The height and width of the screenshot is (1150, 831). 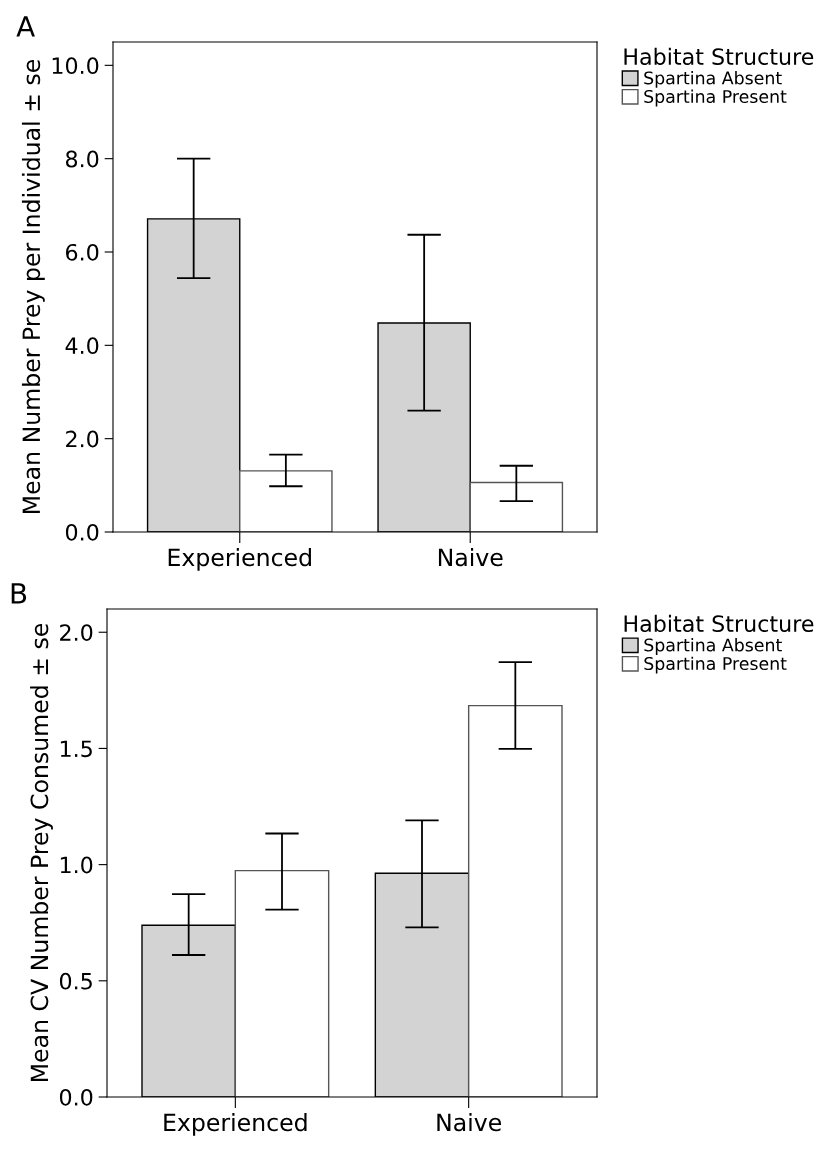 I want to click on y-tick-label: 1.5, so click(x=76, y=749).